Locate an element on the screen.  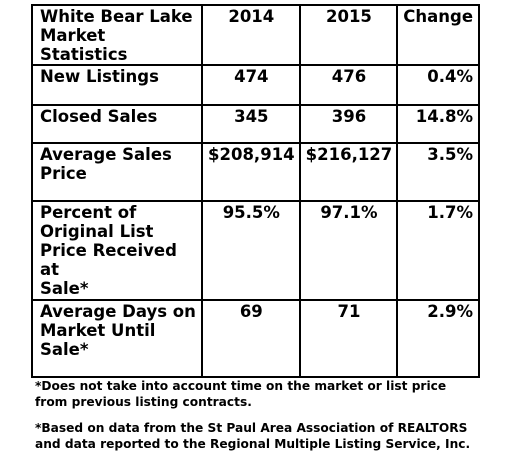
table-row-new-listings: New Listings 474 476 0.4% is located at coordinates (256, 85).